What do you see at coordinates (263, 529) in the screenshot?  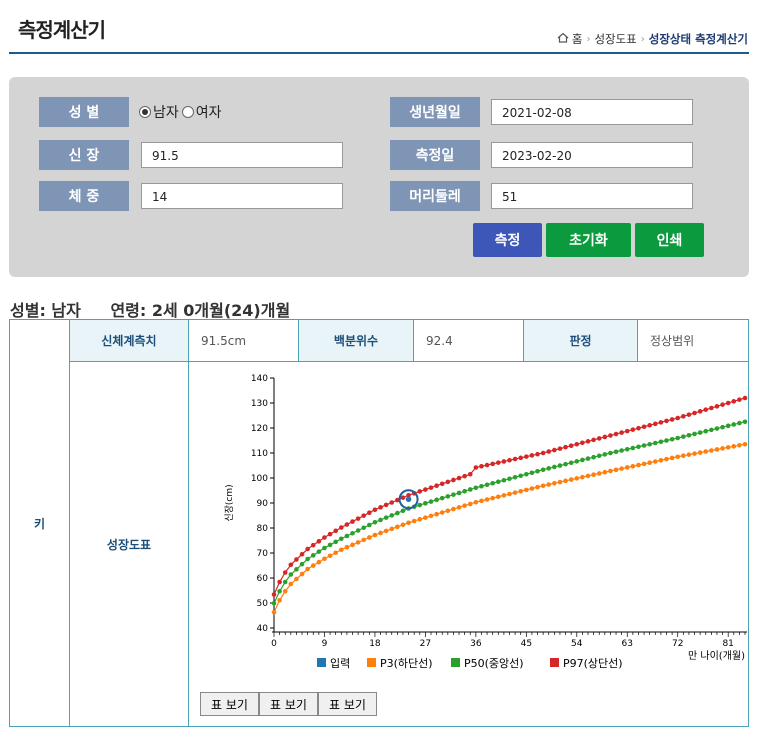 I see `y-tick-label: 80` at bounding box center [263, 529].